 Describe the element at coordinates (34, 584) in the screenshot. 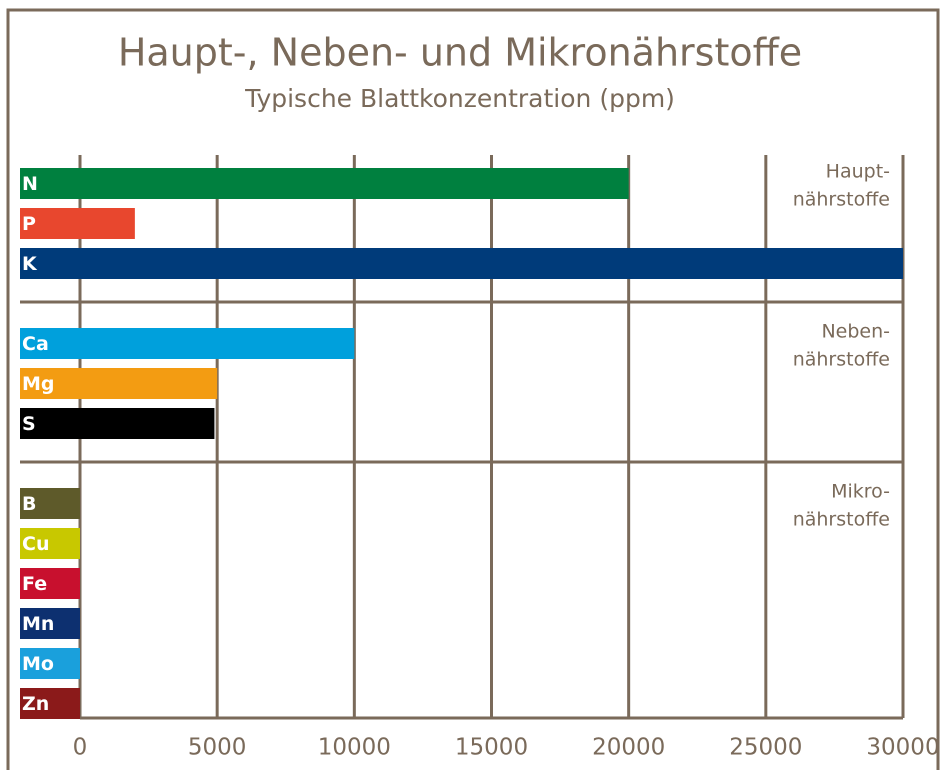

I see `category-label: Fe` at that location.